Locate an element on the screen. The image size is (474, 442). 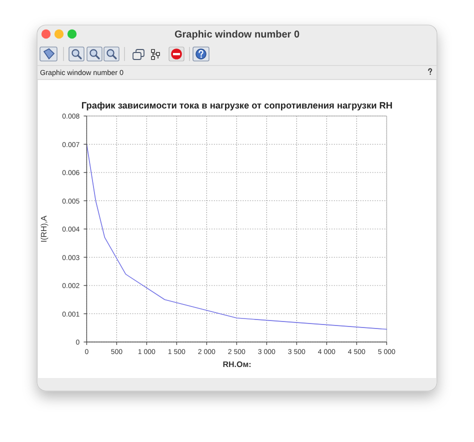
chart-title: График зависимости тока в нагрузке от сопротивления нагрузки RH is located at coordinates (237, 105).